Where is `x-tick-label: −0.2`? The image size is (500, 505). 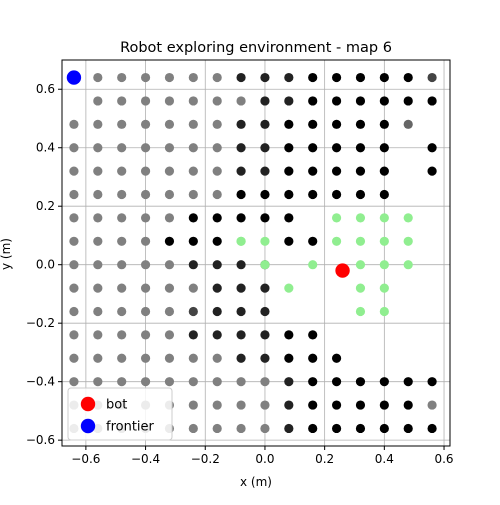
x-tick-label: −0.2 is located at coordinates (205, 459).